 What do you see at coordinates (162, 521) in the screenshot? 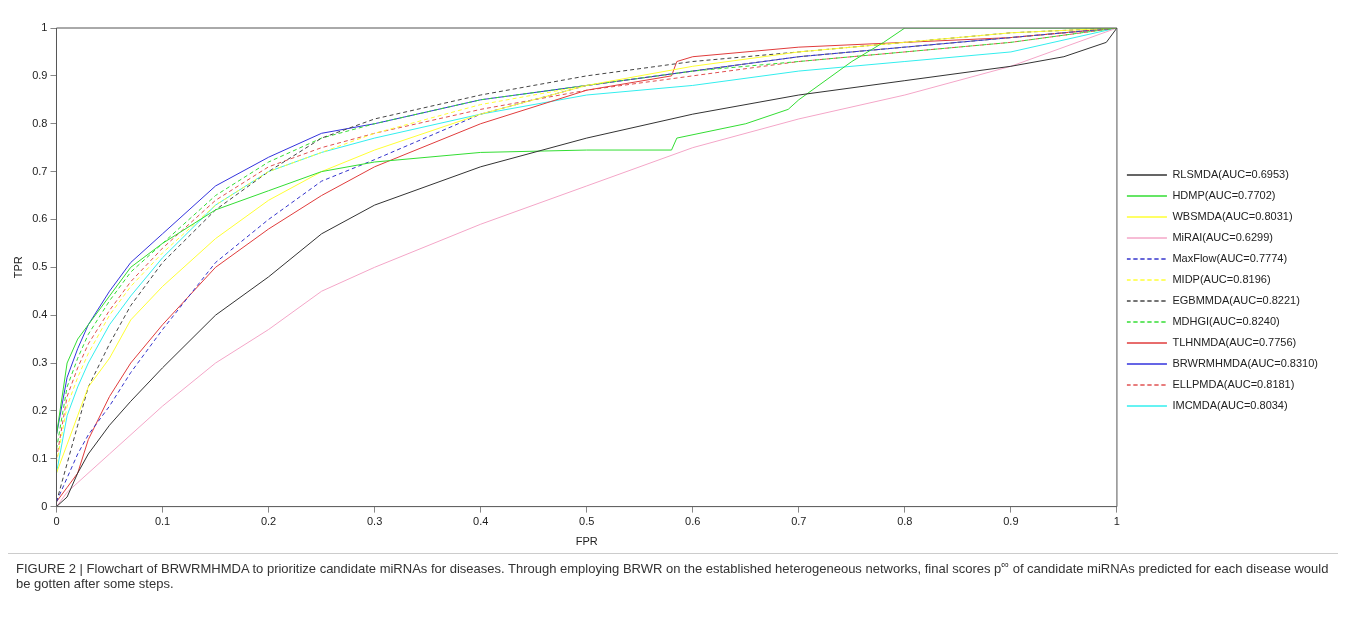
I see `x-tick-label: 0.1` at bounding box center [162, 521].